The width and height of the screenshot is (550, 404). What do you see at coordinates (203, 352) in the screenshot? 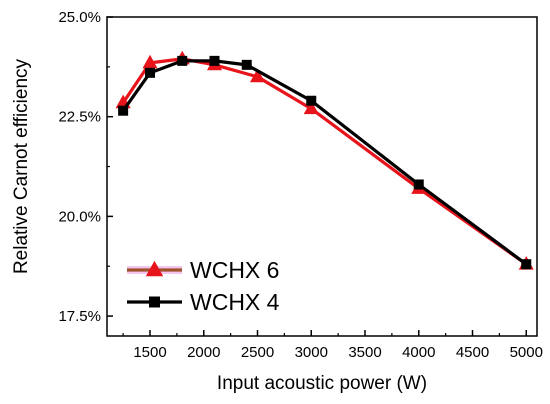
I see `x-tick-label: 2000` at bounding box center [203, 352].